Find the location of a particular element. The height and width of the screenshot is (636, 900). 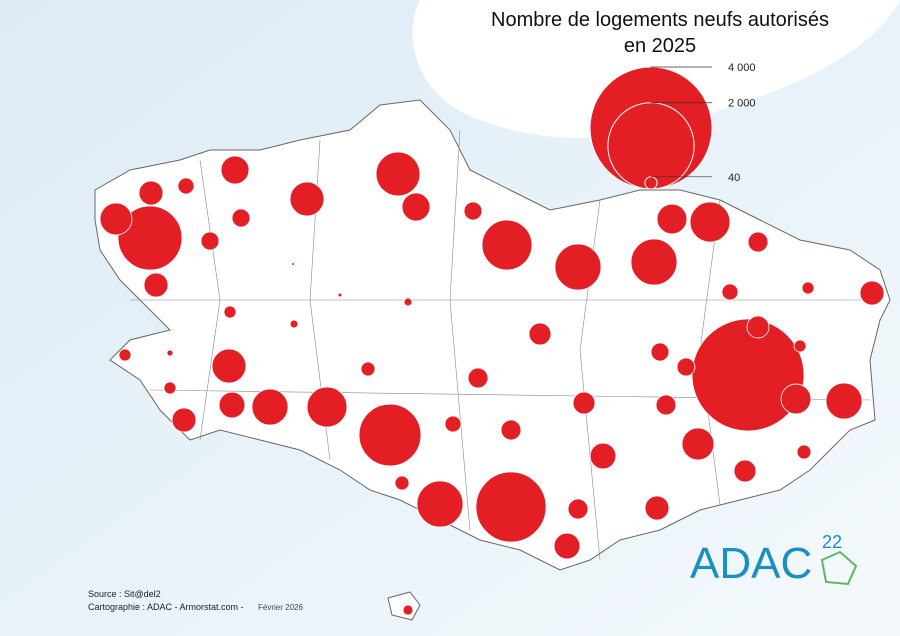

legend-label: 2 000 is located at coordinates (742, 104).